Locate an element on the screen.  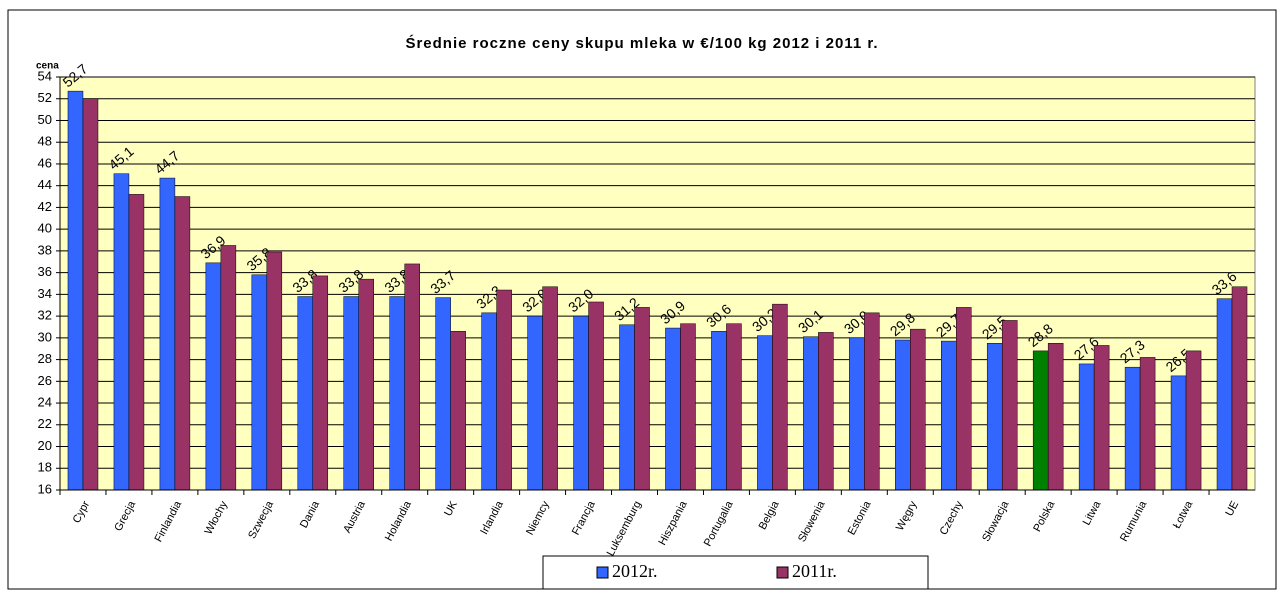
y-tick-label: 24 is located at coordinates (45, 401).